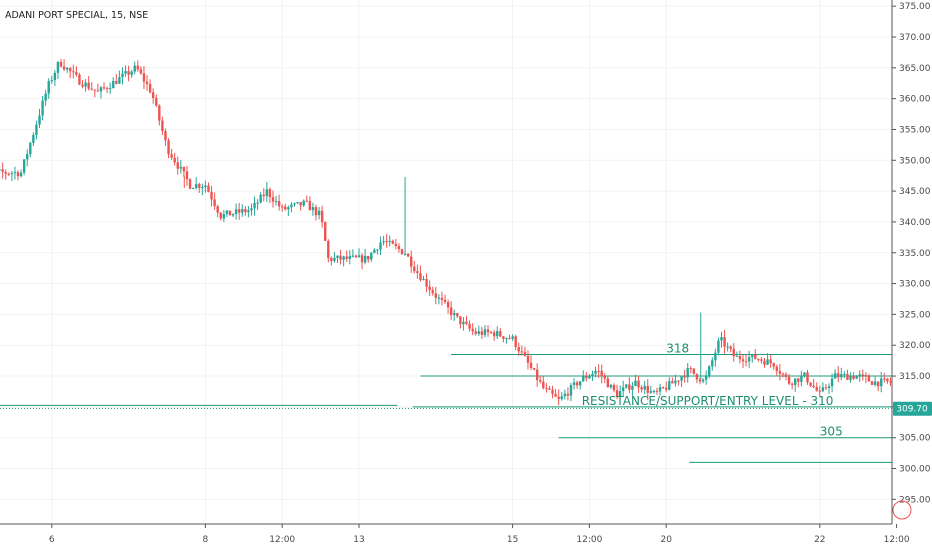 This screenshot has height=550, width=932. What do you see at coordinates (912, 275) in the screenshot?
I see `price-axis-bg` at bounding box center [912, 275].